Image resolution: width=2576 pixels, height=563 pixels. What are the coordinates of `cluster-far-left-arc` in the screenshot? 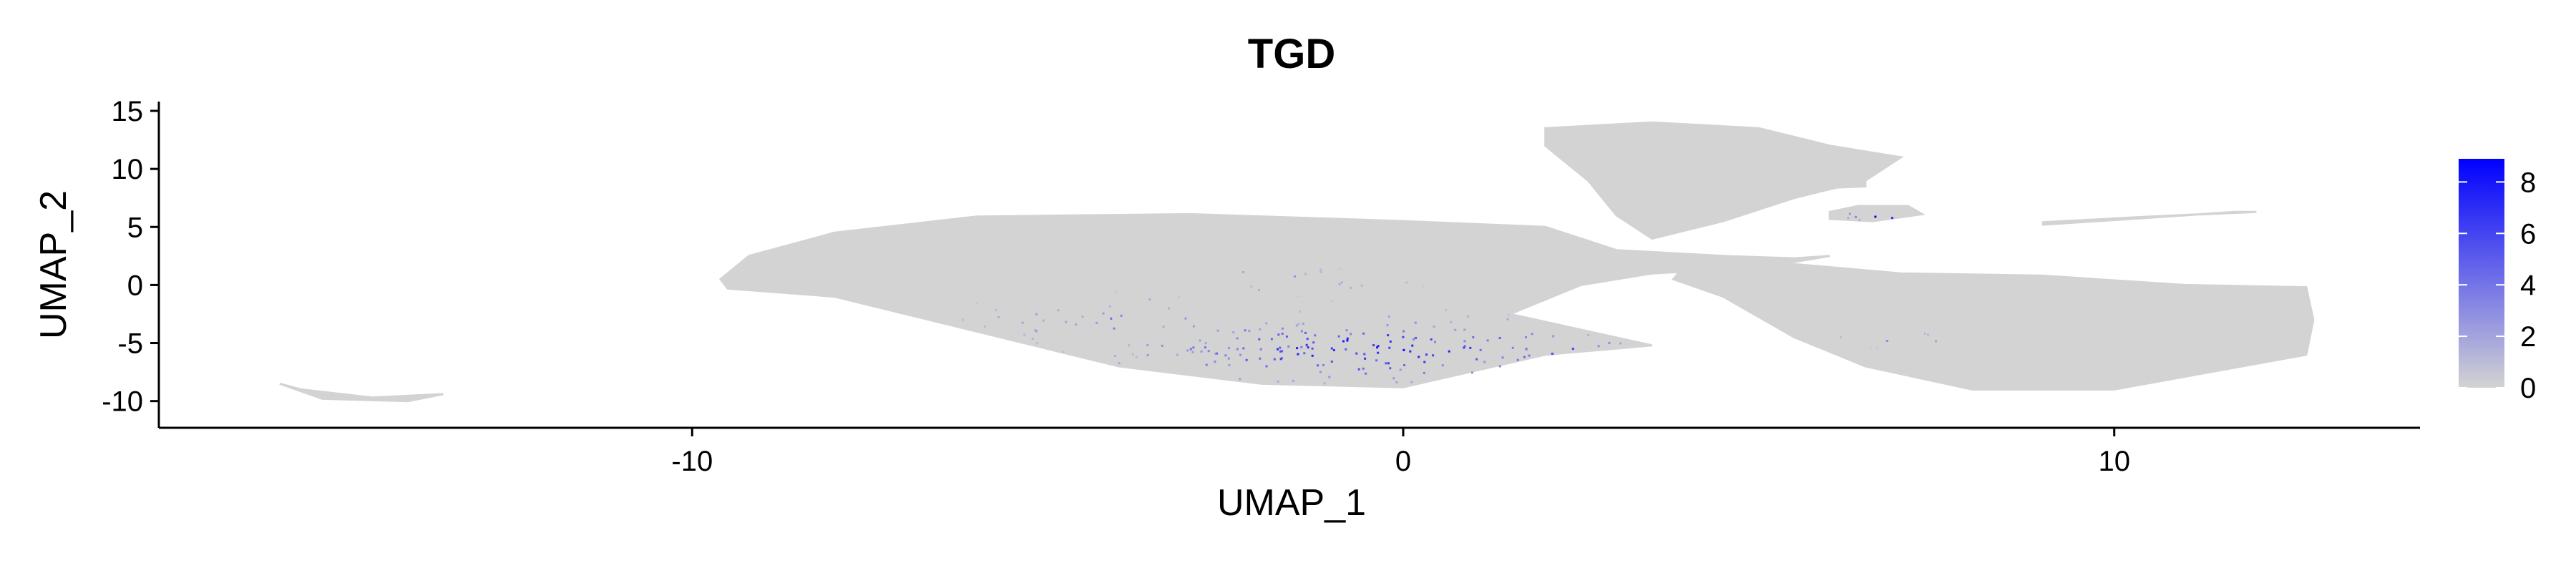 It's located at (361, 392).